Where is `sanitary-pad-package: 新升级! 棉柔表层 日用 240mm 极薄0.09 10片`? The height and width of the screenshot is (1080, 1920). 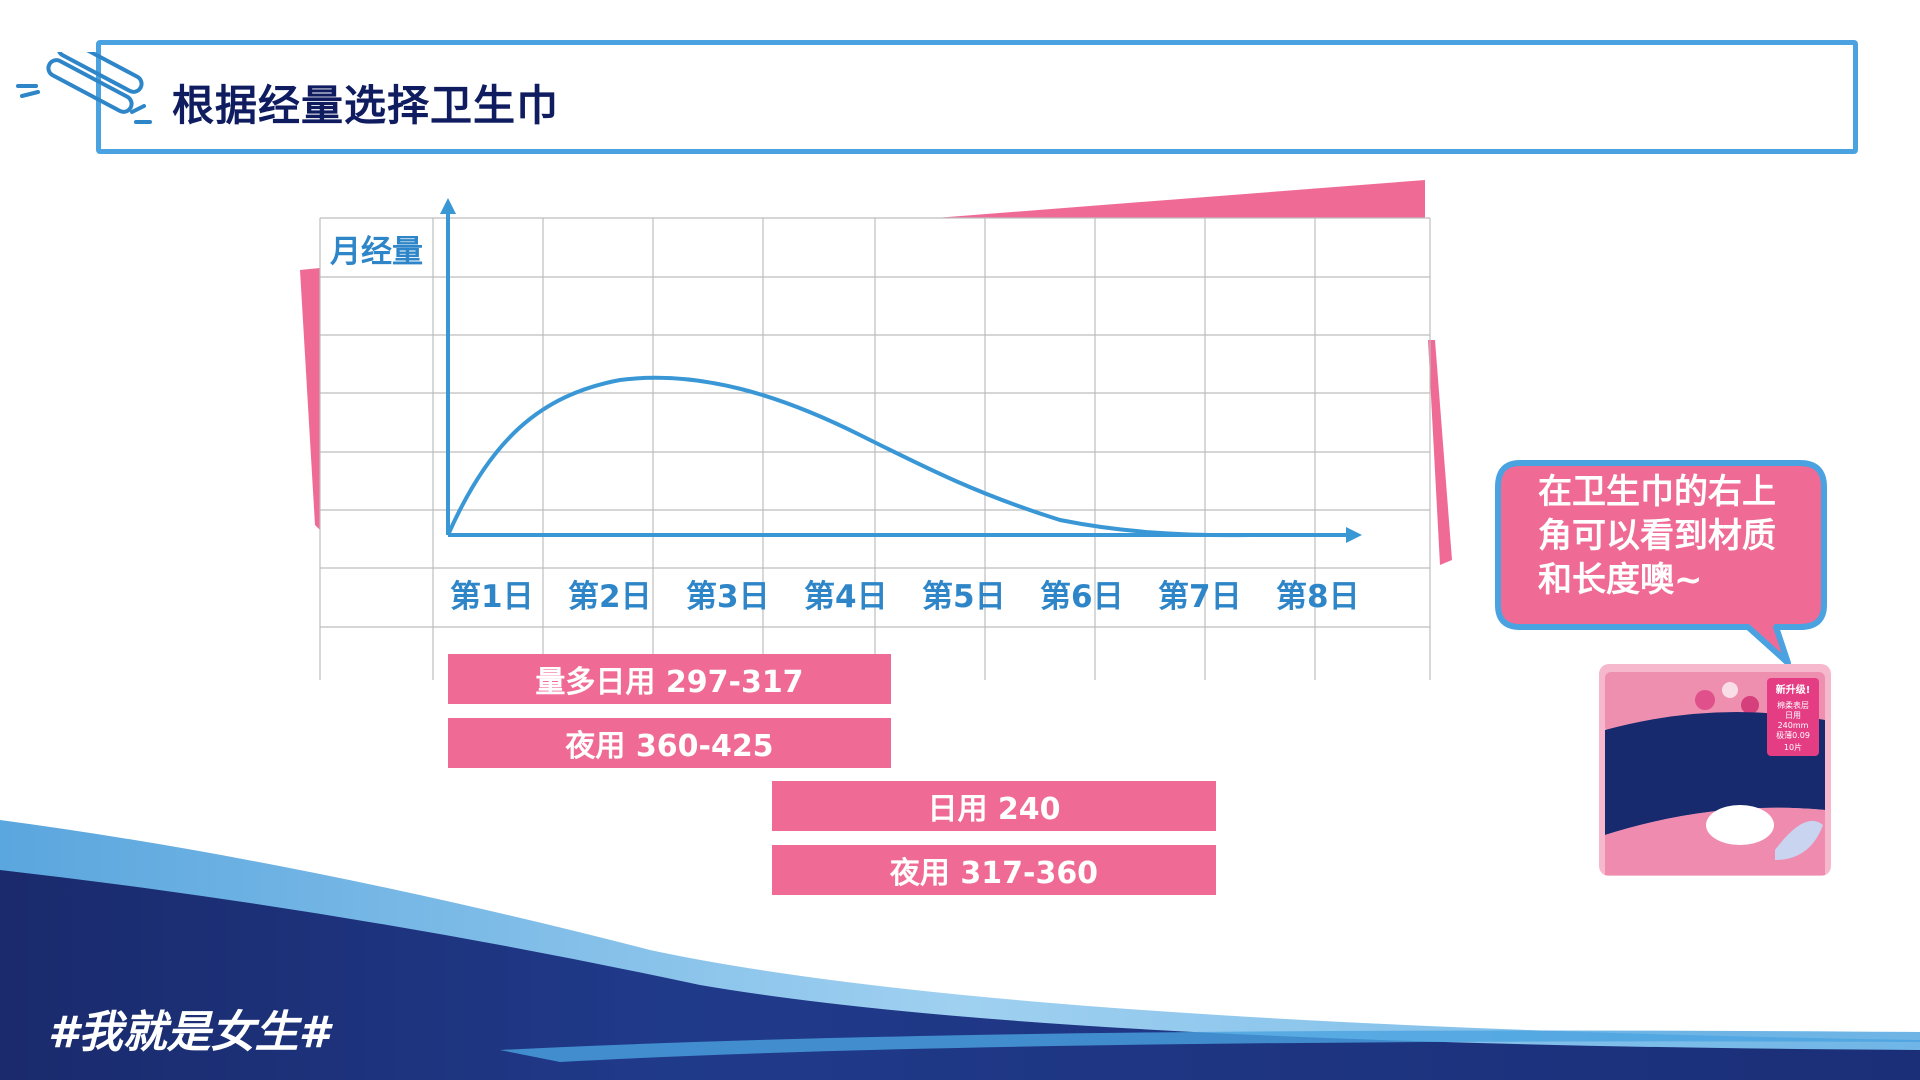 sanitary-pad-package: 新升级! 棉柔表层 日用 240mm 极薄0.09 10片 is located at coordinates (1715, 770).